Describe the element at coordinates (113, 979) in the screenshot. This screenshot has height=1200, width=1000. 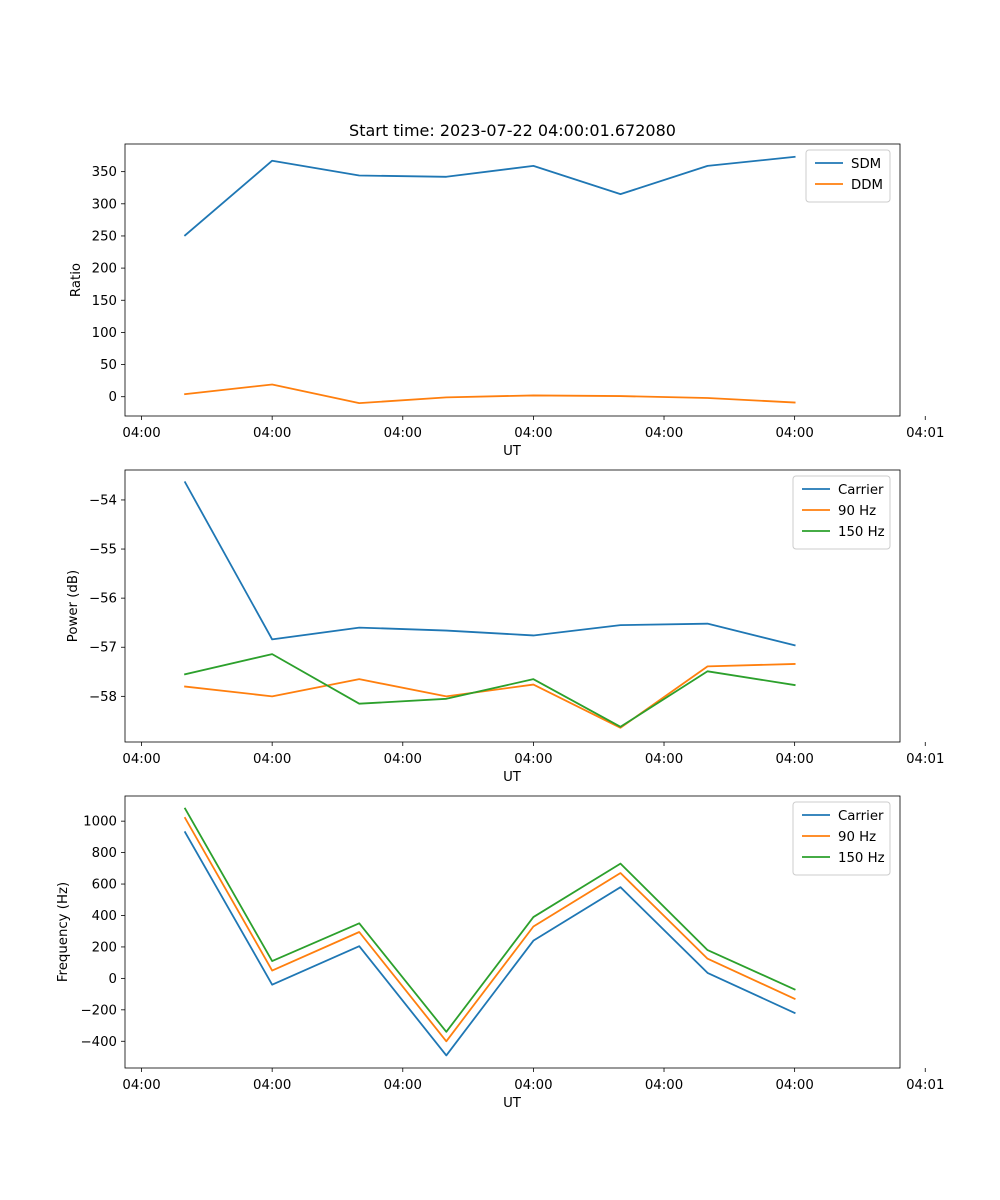
I see `chart2-ytick-label: 0` at that location.